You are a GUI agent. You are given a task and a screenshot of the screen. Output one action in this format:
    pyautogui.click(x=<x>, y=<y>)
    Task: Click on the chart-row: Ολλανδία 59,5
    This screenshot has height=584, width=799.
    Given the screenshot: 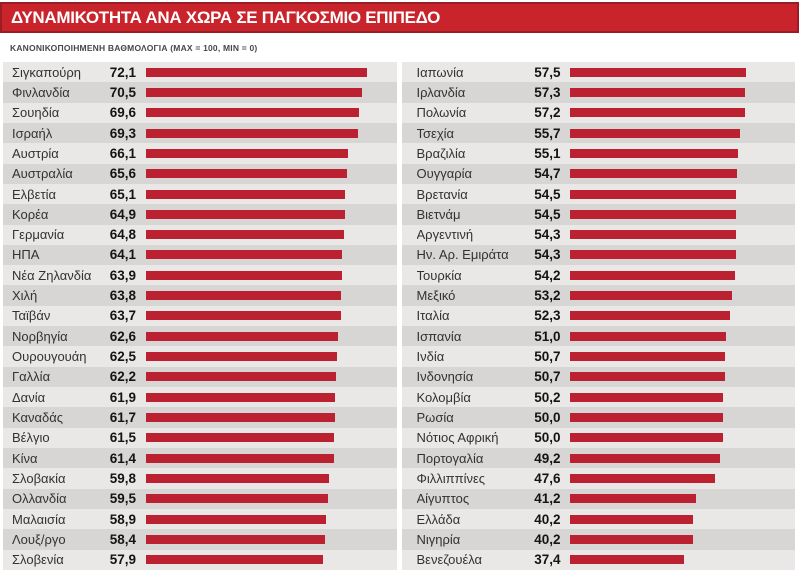 What is the action you would take?
    pyautogui.click(x=200, y=498)
    